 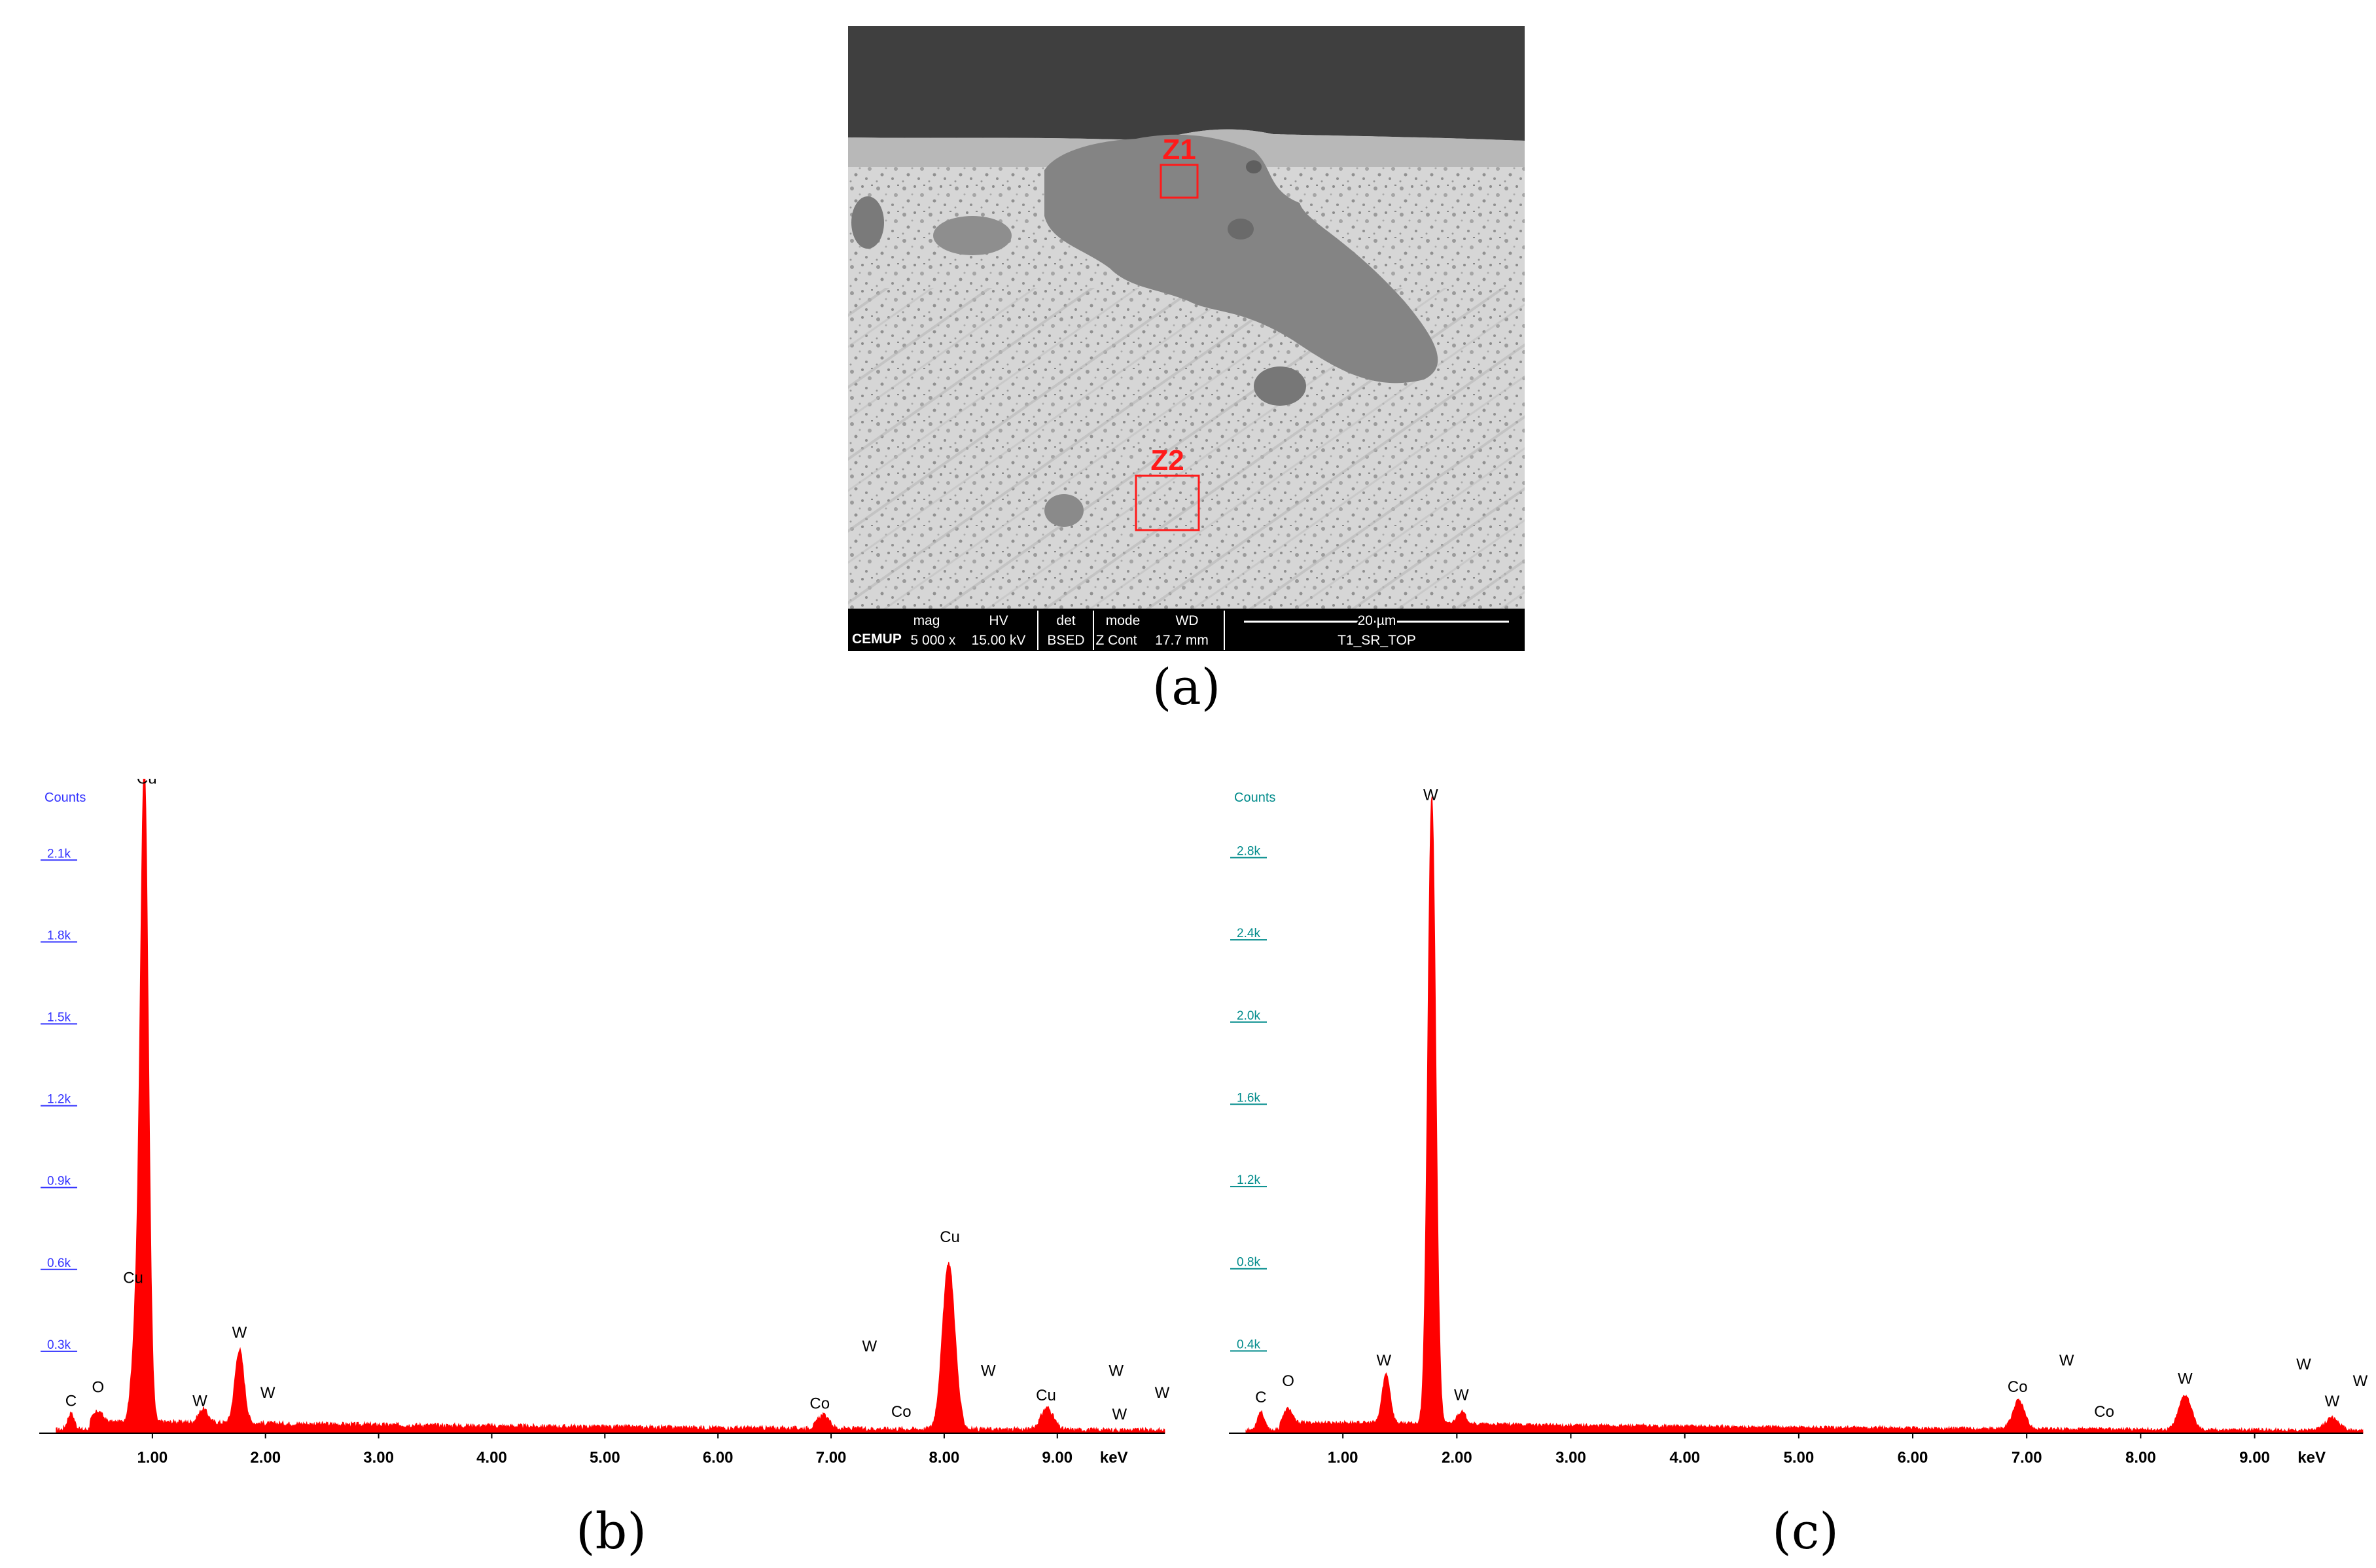 What do you see at coordinates (1167, 503) in the screenshot?
I see `zone-z2-box` at bounding box center [1167, 503].